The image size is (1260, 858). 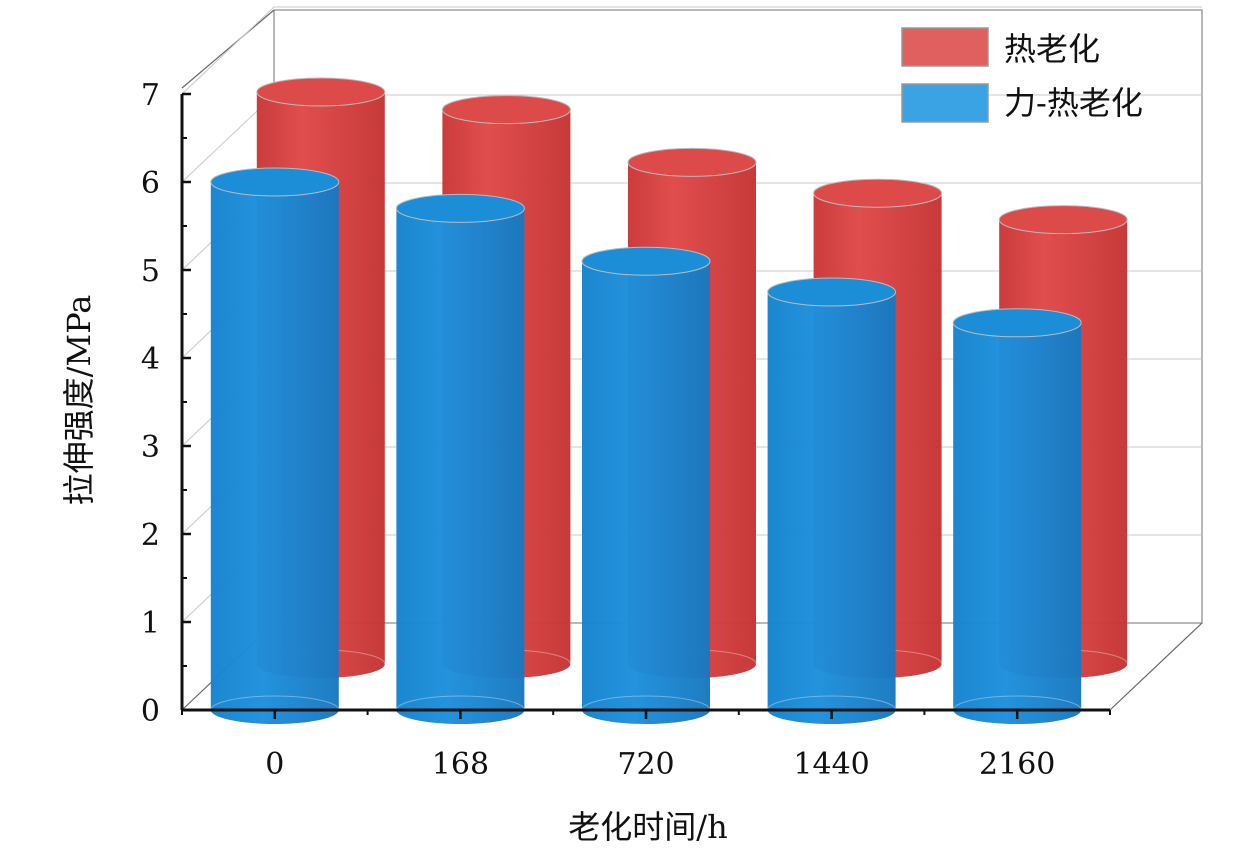 What do you see at coordinates (1017, 523) in the screenshot?
I see `bar-stress-heat-aging-2160-body` at bounding box center [1017, 523].